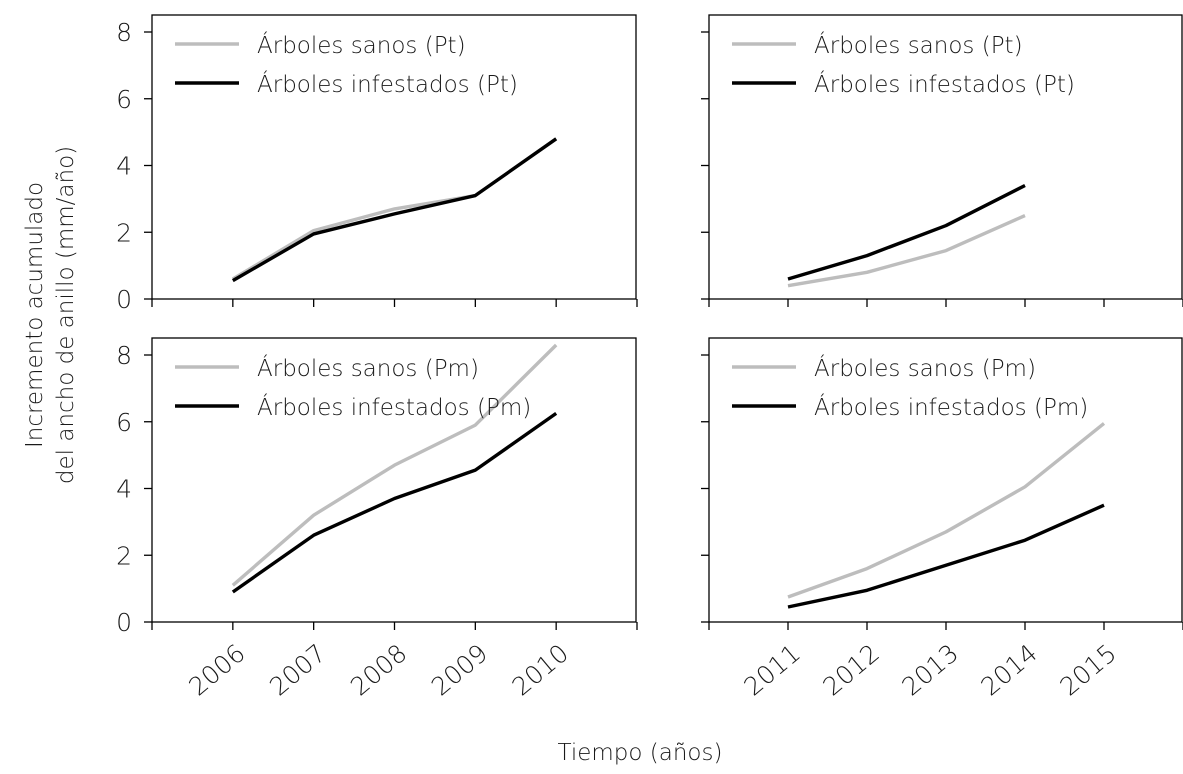 The image size is (1183, 774). What do you see at coordinates (216, 669) in the screenshot?
I see `x-tick-label: 2006` at bounding box center [216, 669].